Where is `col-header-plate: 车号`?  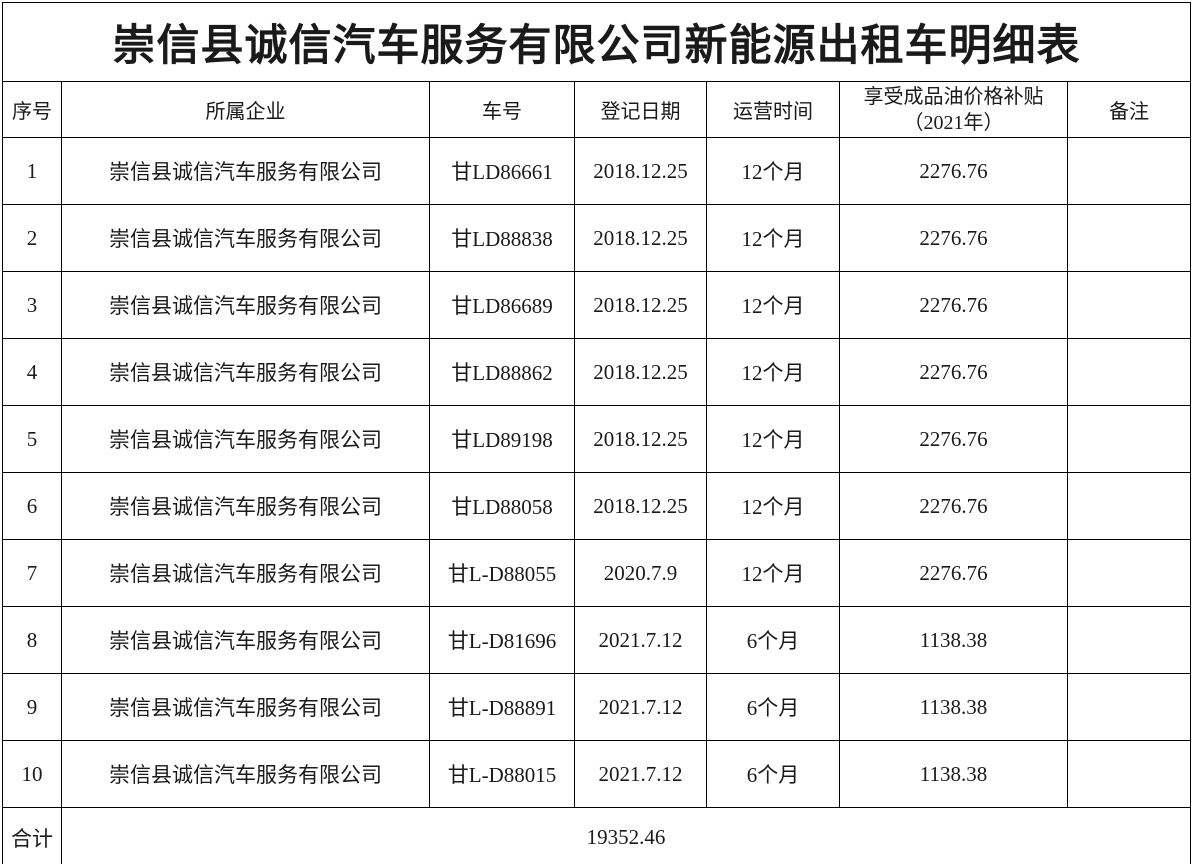
col-header-plate: 车号 is located at coordinates (502, 109).